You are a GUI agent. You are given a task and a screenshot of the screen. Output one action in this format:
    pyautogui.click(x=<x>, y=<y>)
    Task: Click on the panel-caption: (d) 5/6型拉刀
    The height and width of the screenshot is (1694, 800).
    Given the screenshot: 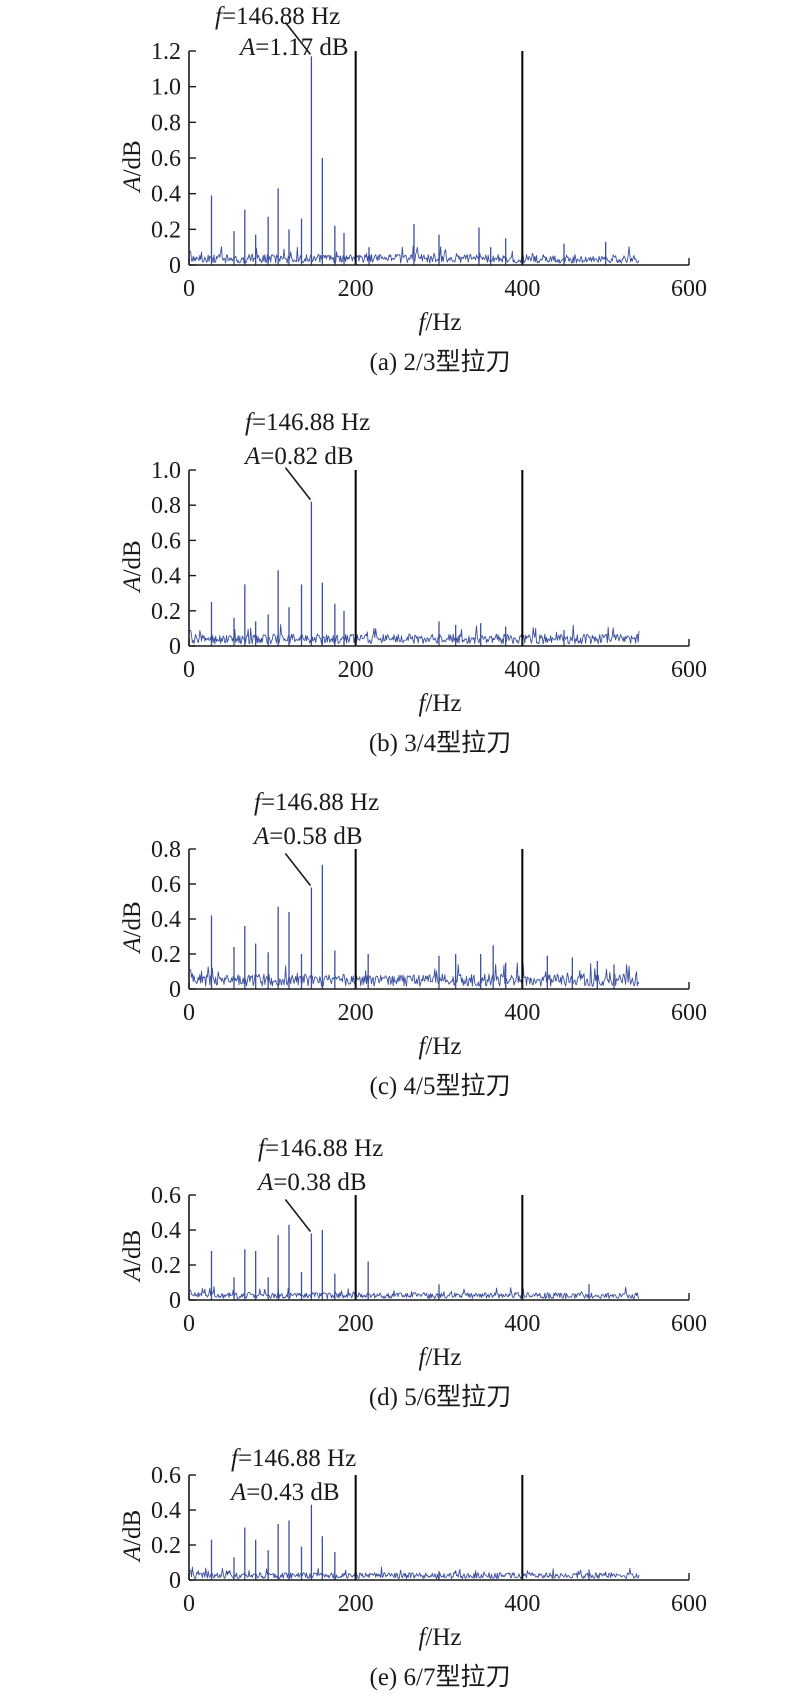 What is the action you would take?
    pyautogui.click(x=440, y=1397)
    